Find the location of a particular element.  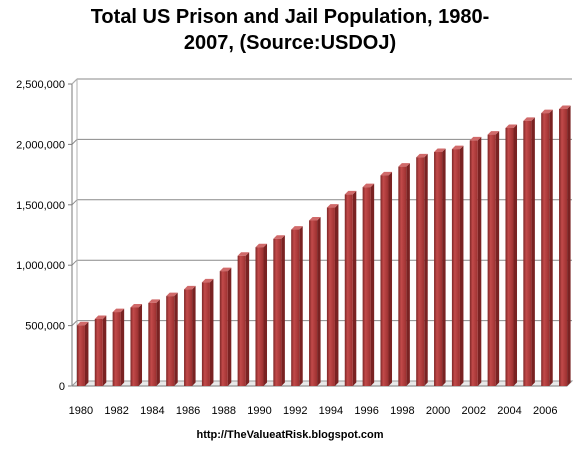

y-tick-label: 500,000 is located at coordinates (45, 327).